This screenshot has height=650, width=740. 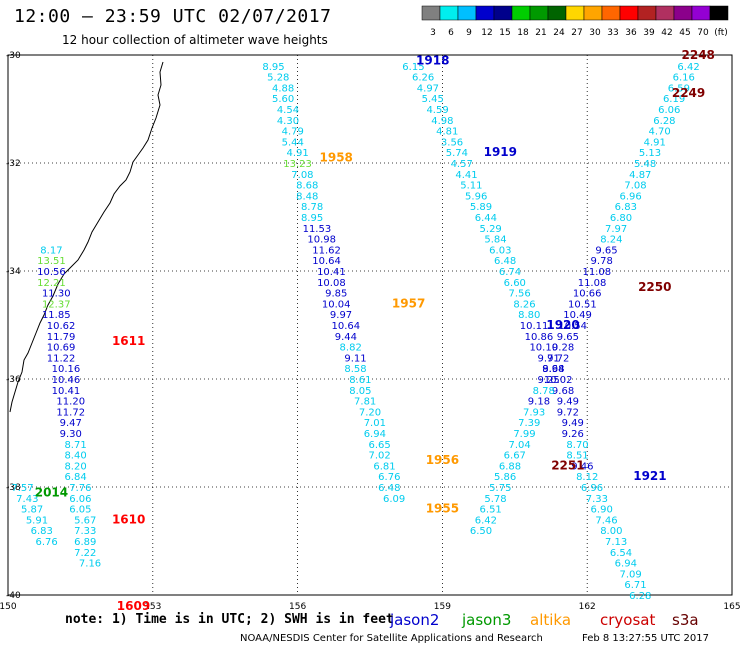 What do you see at coordinates (365, 402) in the screenshot?
I see `wave-height-label: 7.81` at bounding box center [365, 402].